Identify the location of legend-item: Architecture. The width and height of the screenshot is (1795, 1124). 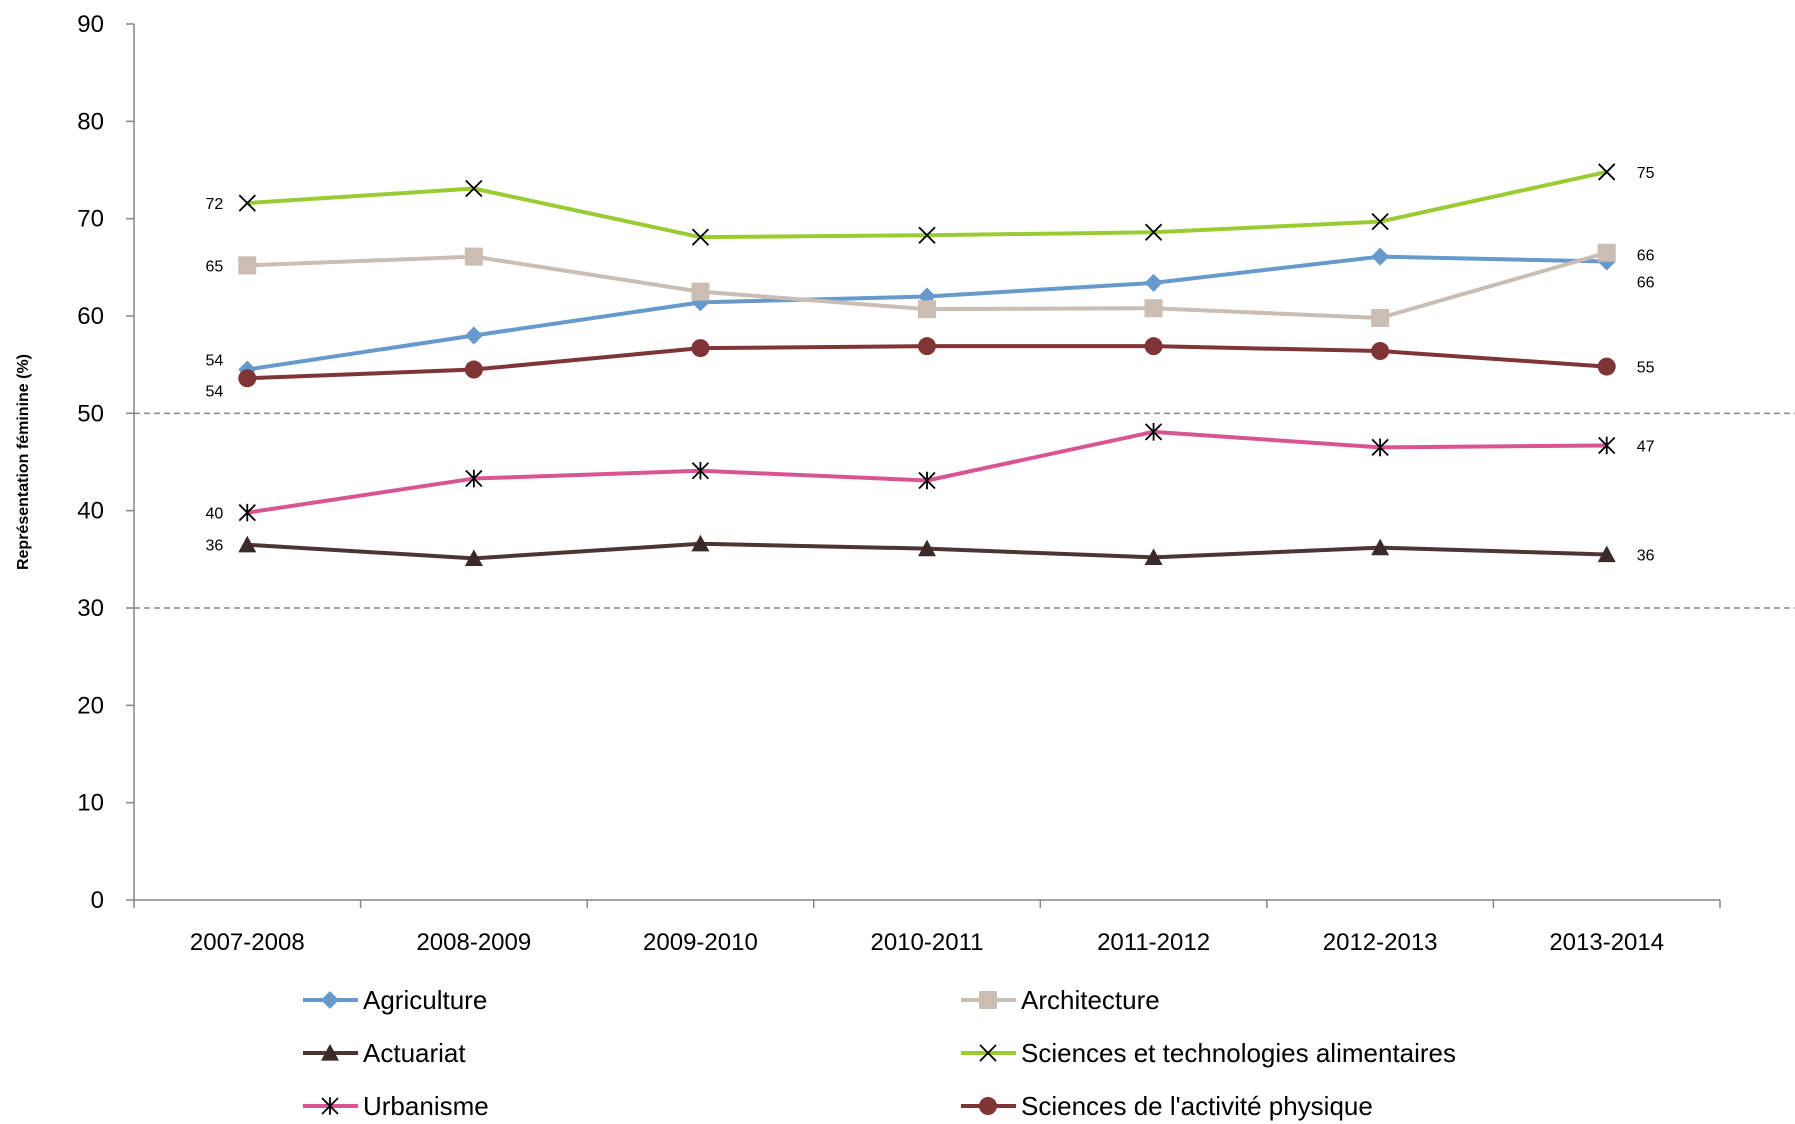
(1060, 1000).